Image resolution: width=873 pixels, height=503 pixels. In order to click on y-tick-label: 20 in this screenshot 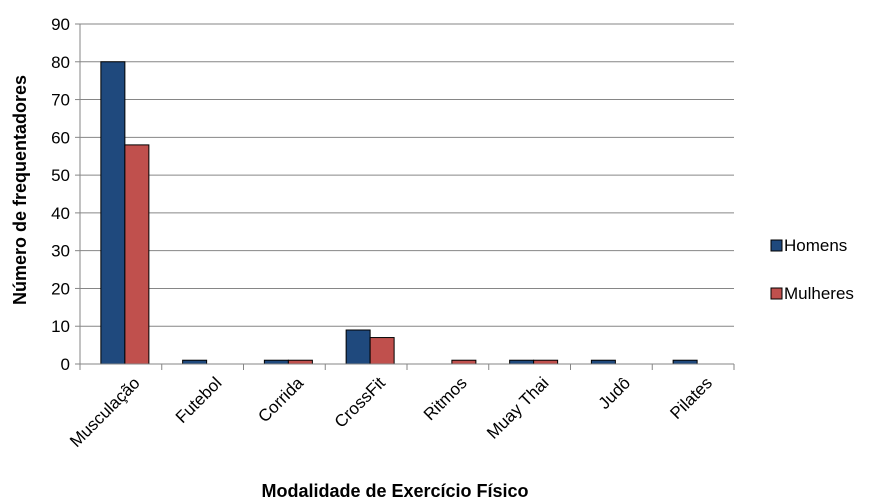, I will do `click(60, 288)`.